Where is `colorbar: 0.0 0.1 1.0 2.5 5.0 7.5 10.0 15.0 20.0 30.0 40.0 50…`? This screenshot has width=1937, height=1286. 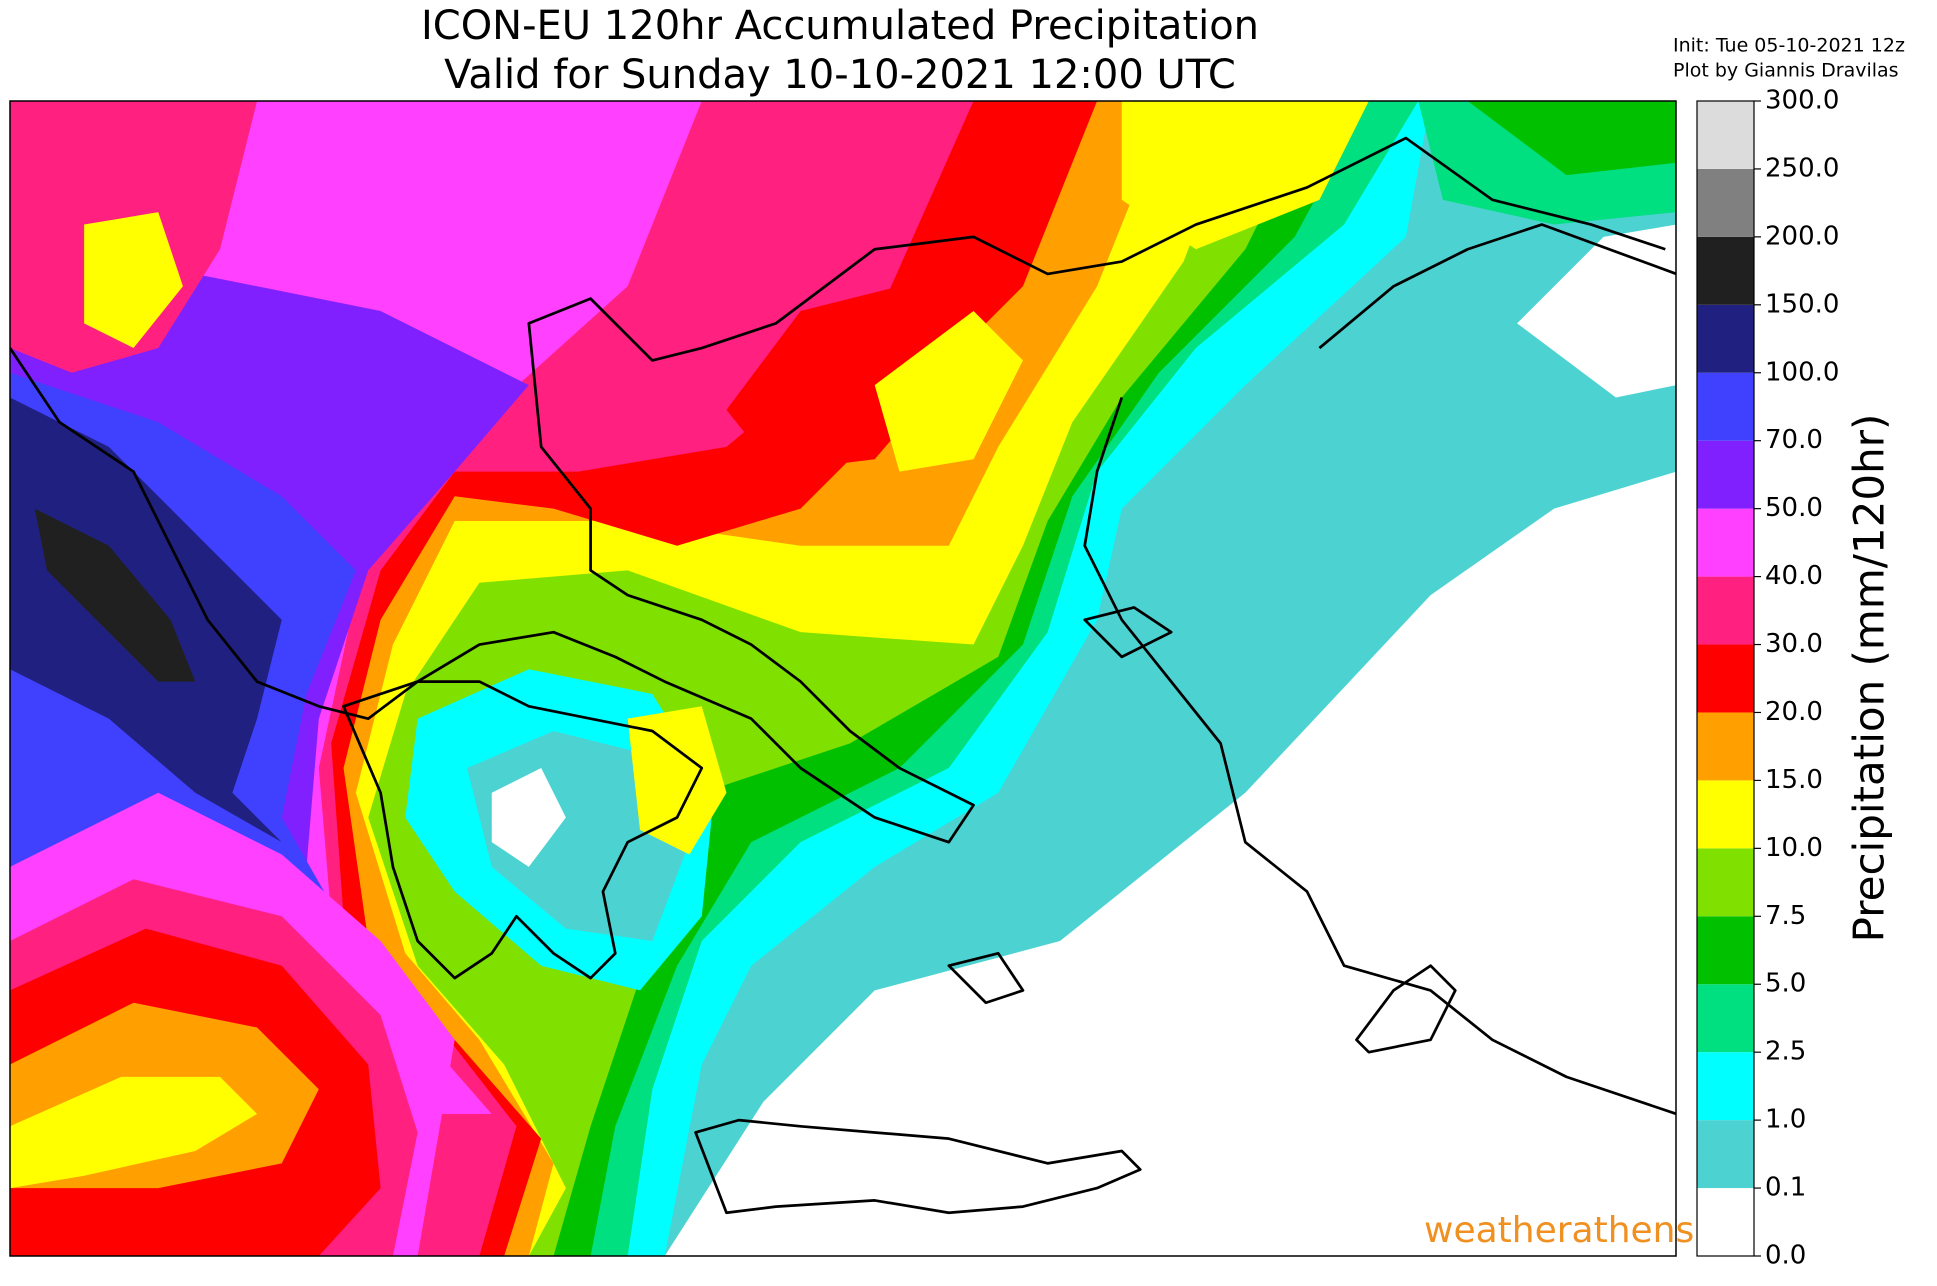 colorbar: 0.0 0.1 1.0 2.5 5.0 7.5 10.0 15.0 20.0 30.0 40.0 50… is located at coordinates (1795, 678).